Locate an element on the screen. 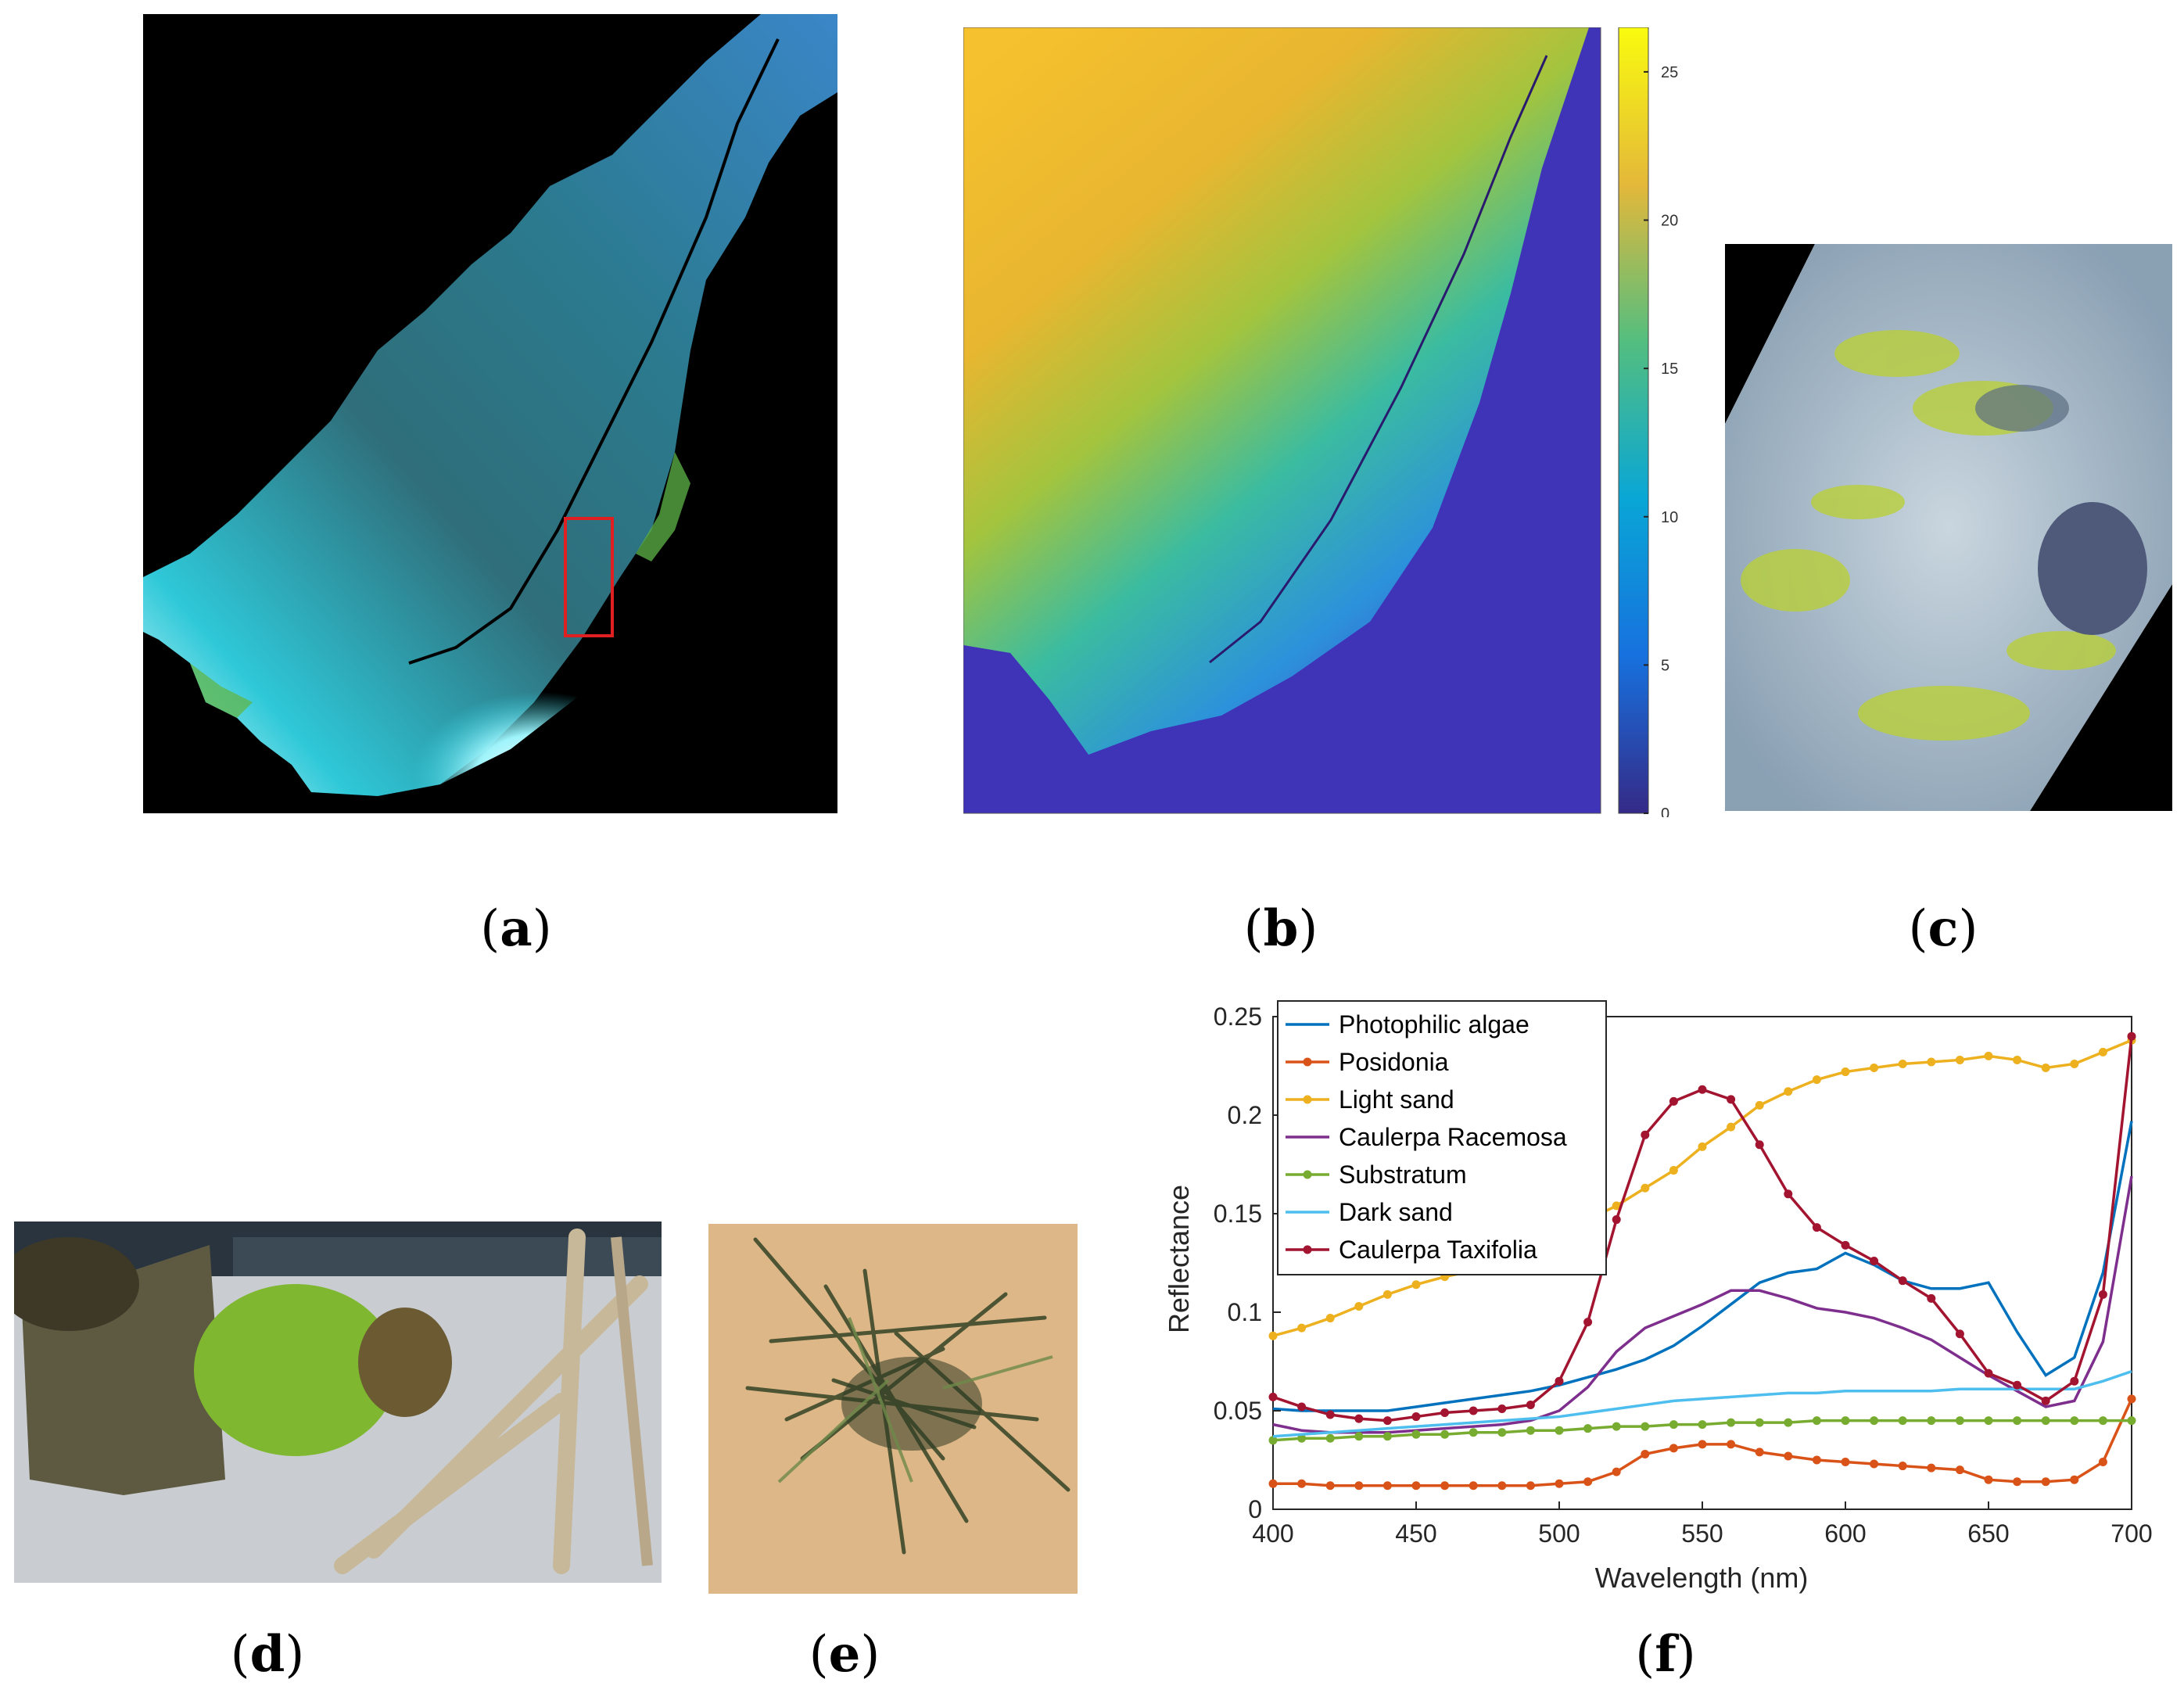 This screenshot has height=1704, width=2184. caption-f: (f) is located at coordinates (1665, 1654).